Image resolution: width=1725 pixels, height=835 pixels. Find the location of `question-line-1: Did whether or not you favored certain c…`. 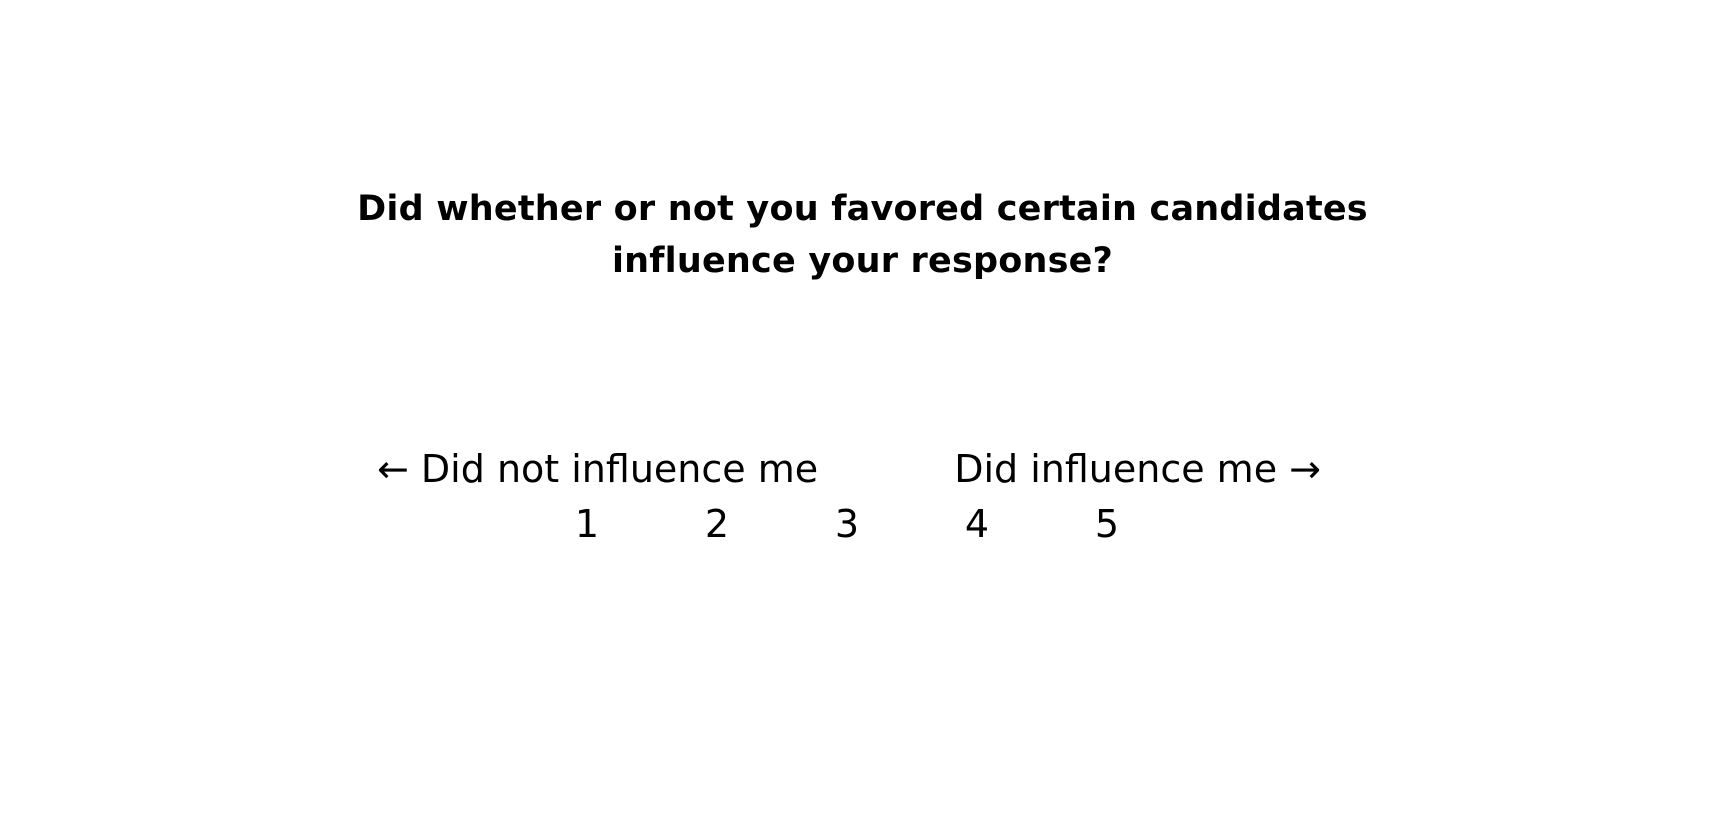

question-line-1: Did whether or not you favored certain c… is located at coordinates (862, 209).